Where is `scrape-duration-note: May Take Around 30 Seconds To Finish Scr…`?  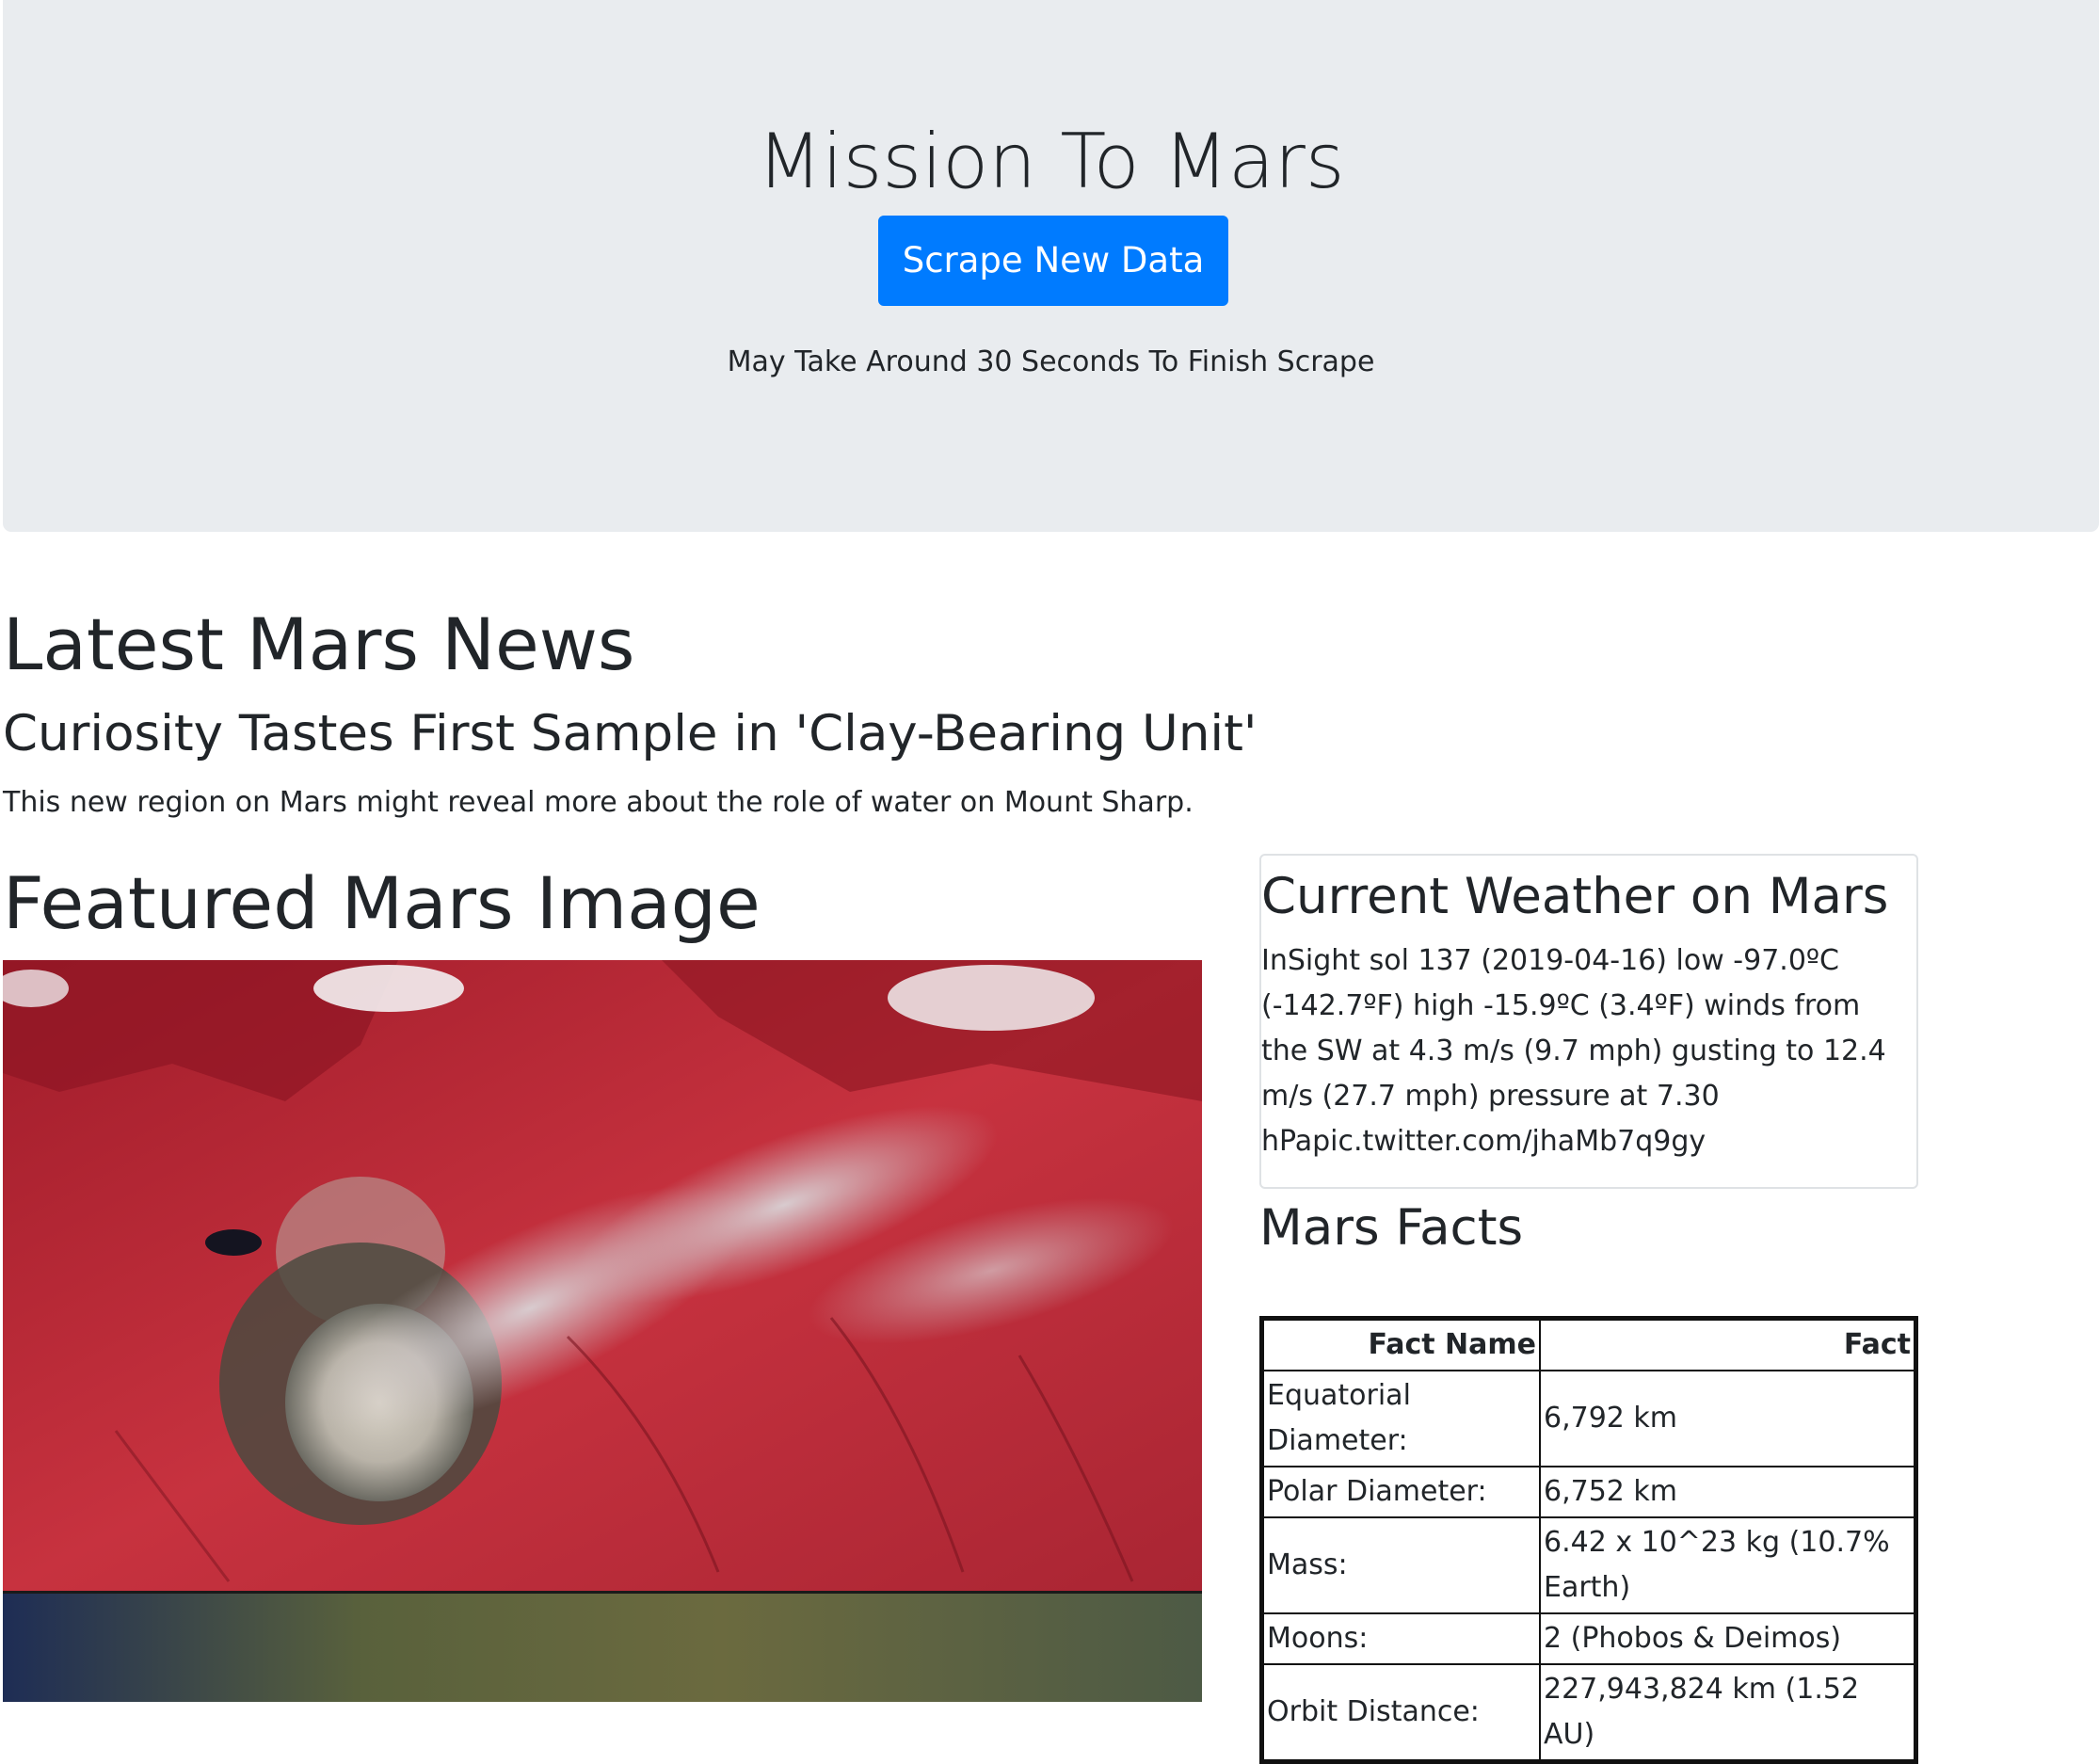 scrape-duration-note: May Take Around 30 Seconds To Finish Scr… is located at coordinates (1051, 361).